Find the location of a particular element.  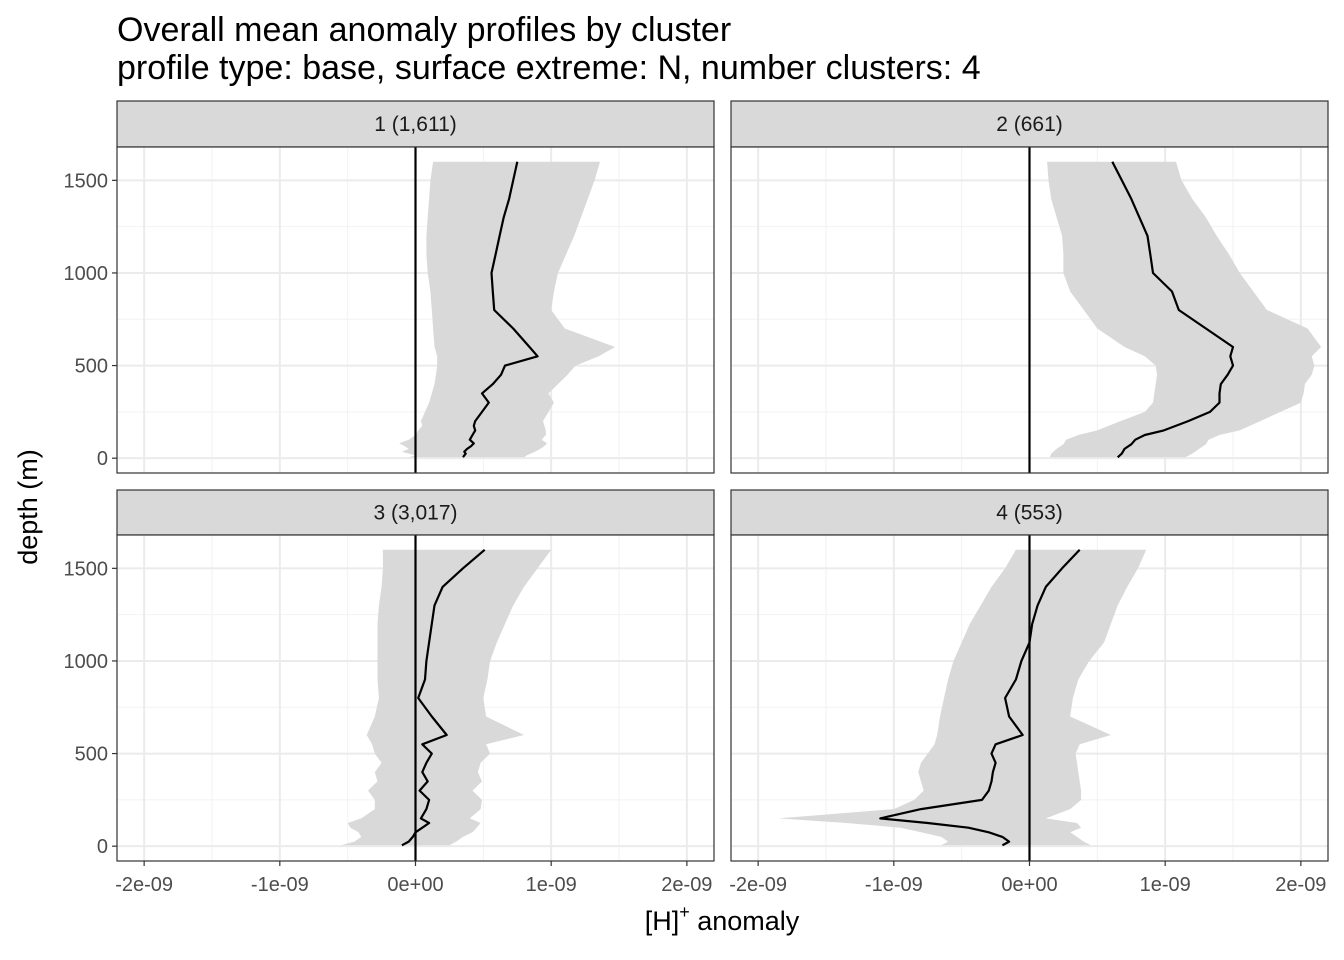

x-axis-title-superscript: + is located at coordinates (684, 912).